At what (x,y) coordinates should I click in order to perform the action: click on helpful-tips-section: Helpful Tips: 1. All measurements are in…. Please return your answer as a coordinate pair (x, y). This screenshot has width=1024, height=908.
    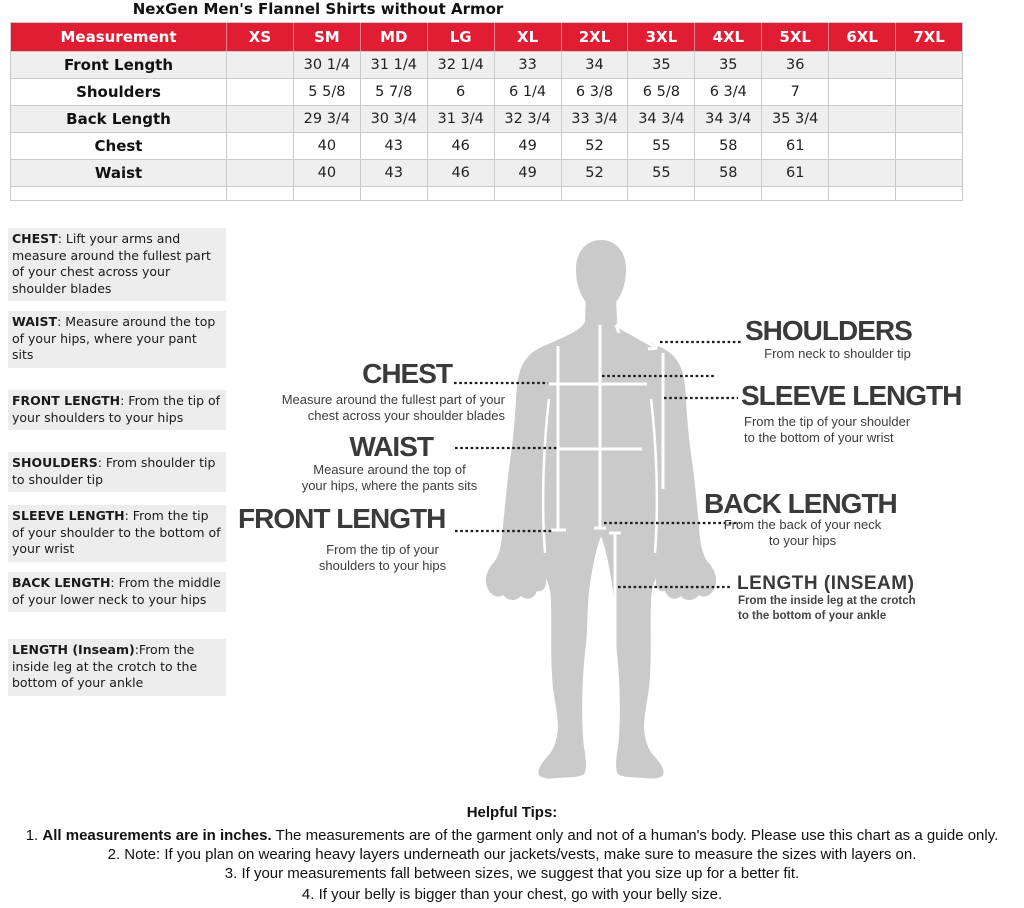
    Looking at the image, I should click on (512, 854).